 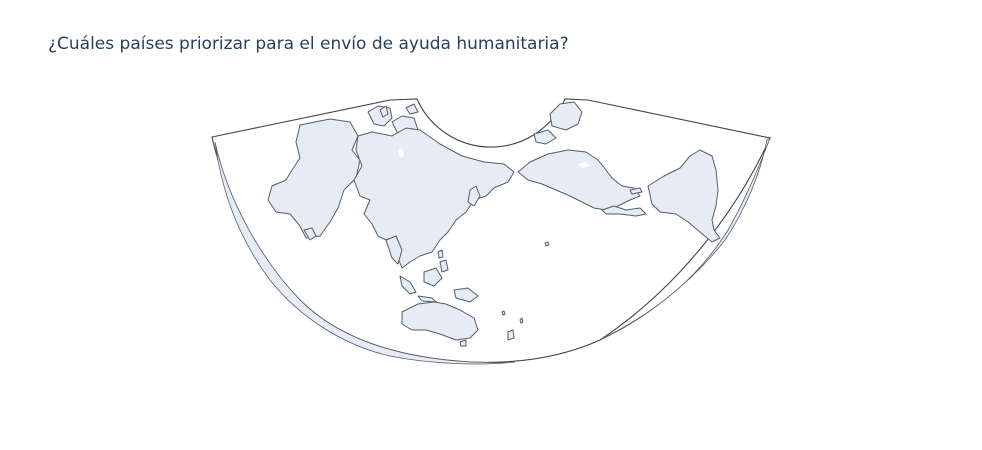 What do you see at coordinates (401, 153) in the screenshot?
I see `lake-caspian` at bounding box center [401, 153].